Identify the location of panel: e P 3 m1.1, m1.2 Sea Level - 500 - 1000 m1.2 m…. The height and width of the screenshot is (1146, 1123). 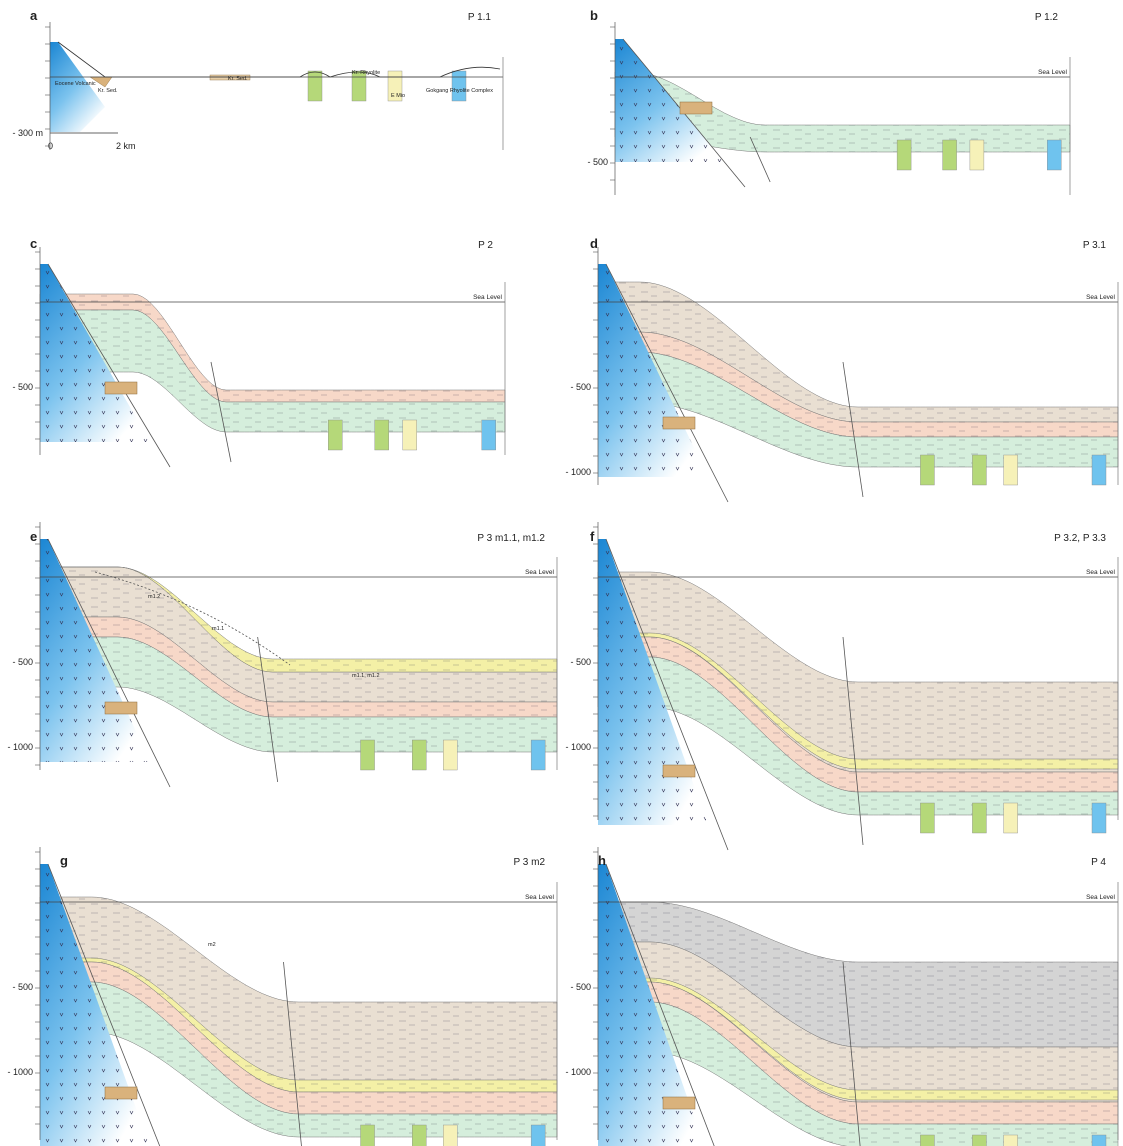
(282, 655).